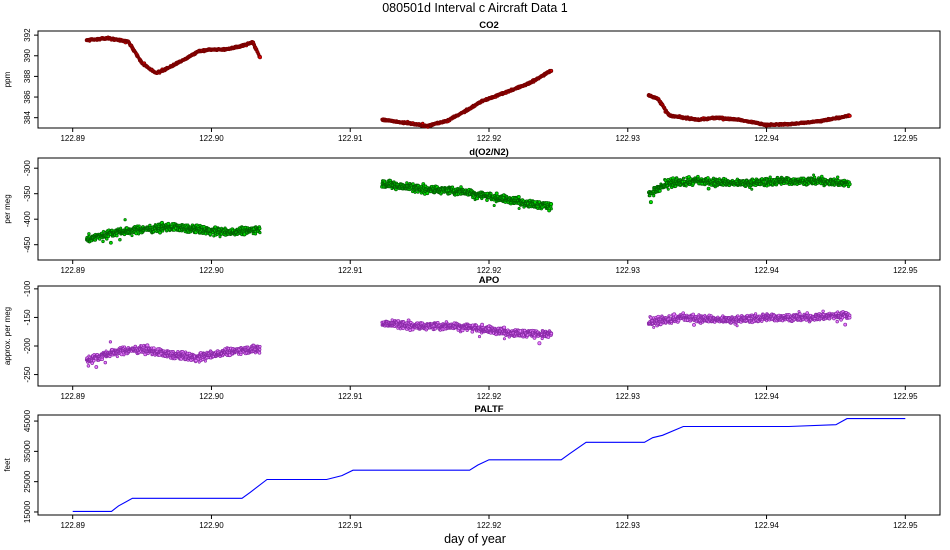 The image size is (950, 550). What do you see at coordinates (27, 288) in the screenshot?
I see `y-tick-label: -100` at bounding box center [27, 288].